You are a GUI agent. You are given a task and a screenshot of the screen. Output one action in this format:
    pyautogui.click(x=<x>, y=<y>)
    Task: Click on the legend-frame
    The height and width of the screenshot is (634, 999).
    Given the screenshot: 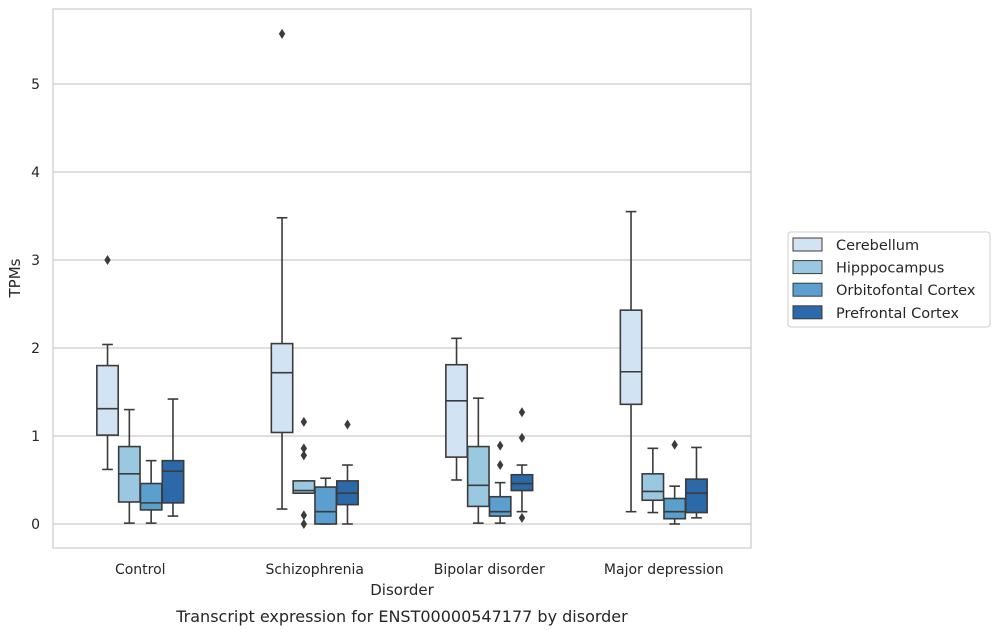 What is the action you would take?
    pyautogui.click(x=889, y=279)
    